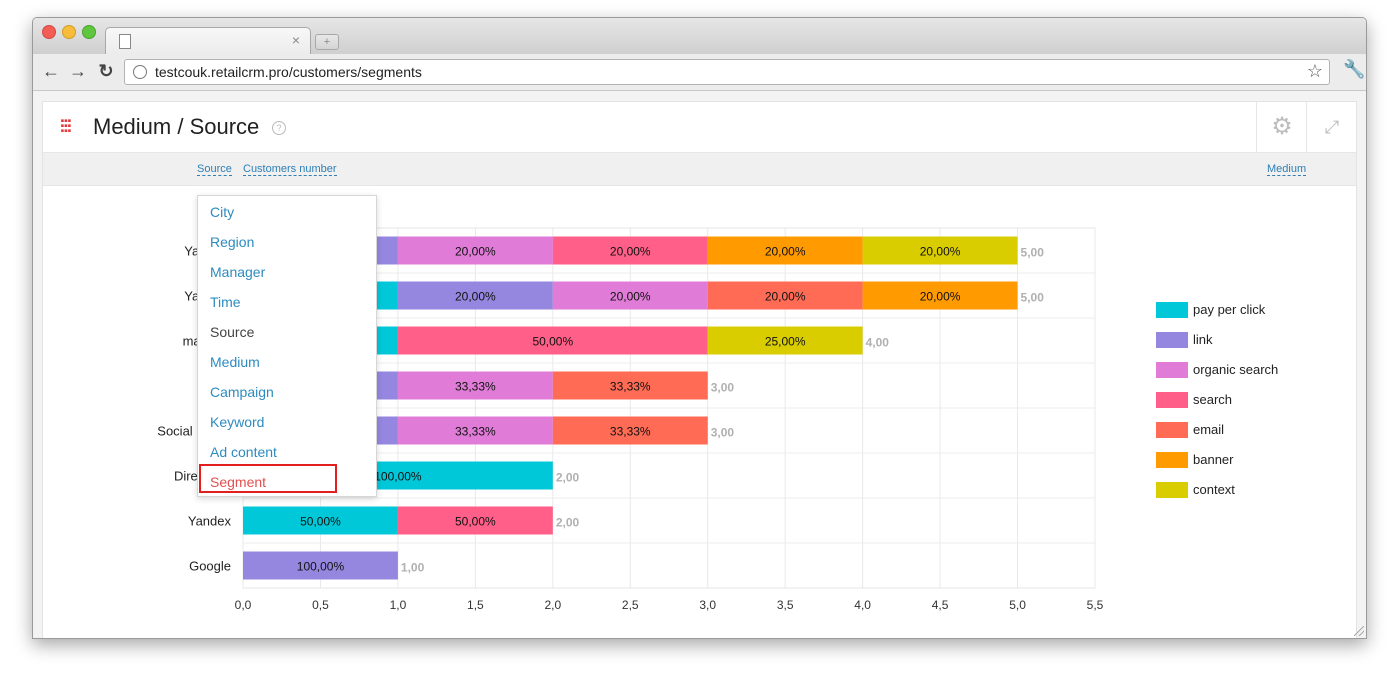 This screenshot has width=1398, height=685. Describe the element at coordinates (475, 605) in the screenshot. I see `x-tick-label: 1,5` at that location.